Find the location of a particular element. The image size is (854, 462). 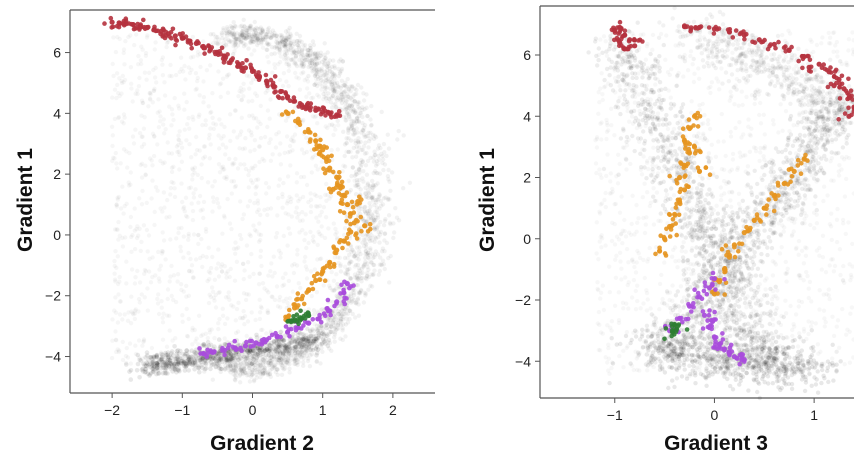

x-tick-label: 2 is located at coordinates (393, 410).